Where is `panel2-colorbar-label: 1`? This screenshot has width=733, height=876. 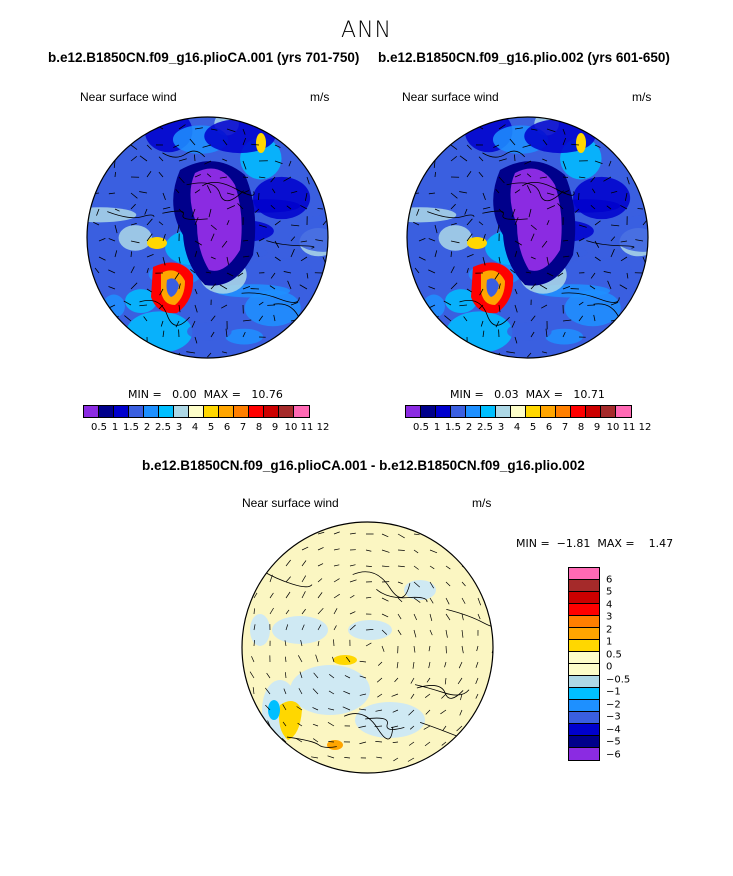
panel2-colorbar-label: 1 is located at coordinates (437, 427).